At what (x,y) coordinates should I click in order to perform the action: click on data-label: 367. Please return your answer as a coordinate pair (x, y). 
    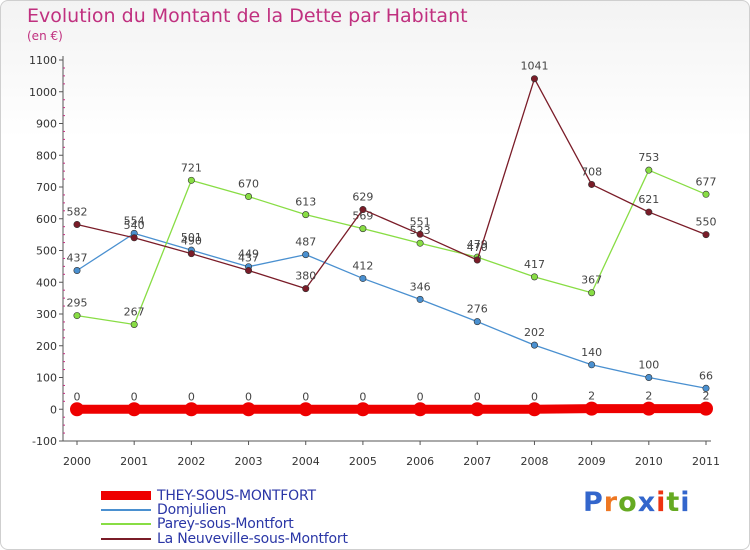
    Looking at the image, I should click on (591, 280).